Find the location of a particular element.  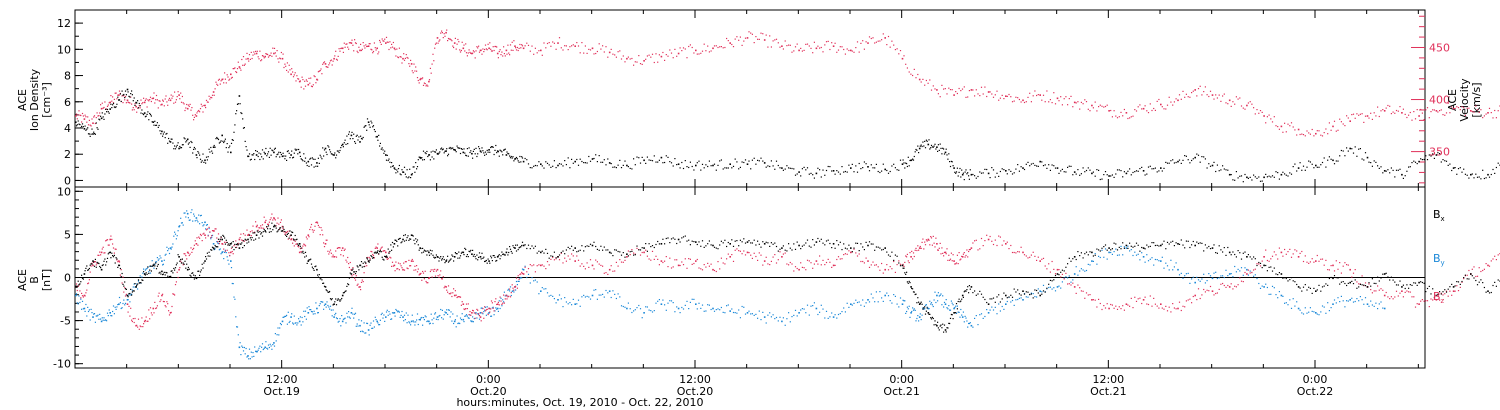

density-tick-label: 8 is located at coordinates (67, 76).